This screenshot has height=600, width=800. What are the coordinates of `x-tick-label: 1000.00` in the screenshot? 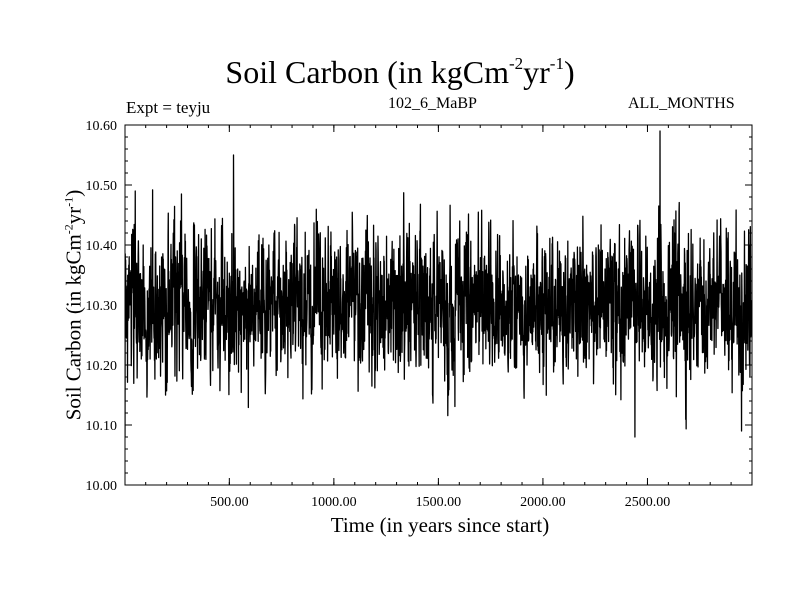 It's located at (334, 502).